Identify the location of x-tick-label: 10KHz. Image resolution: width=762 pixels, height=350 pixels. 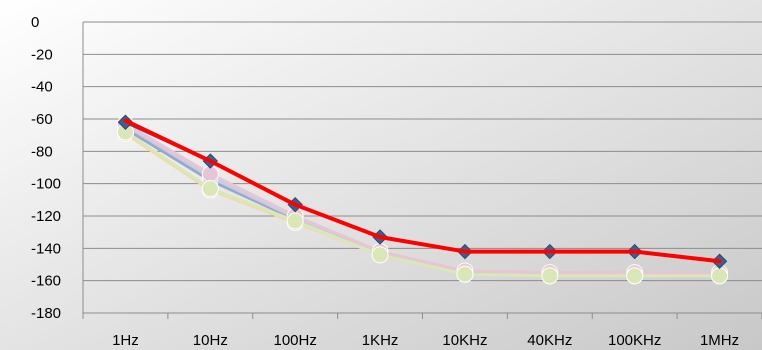
(464, 340).